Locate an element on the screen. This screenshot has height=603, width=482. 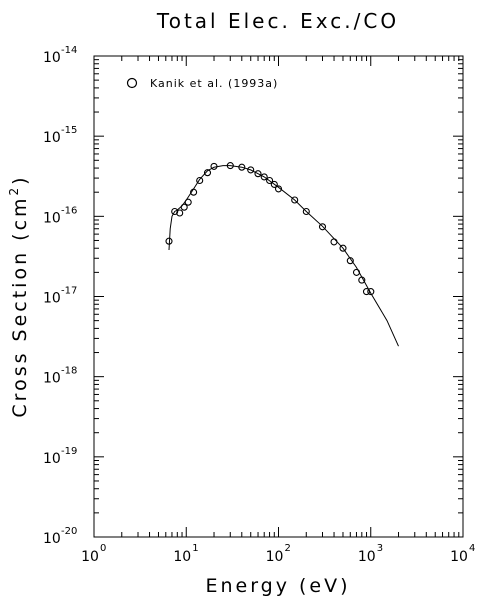
legend: Kanik et al. (1993a) is located at coordinates (202, 83).